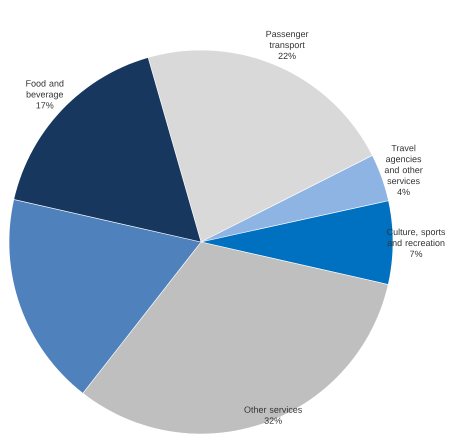 The image size is (468, 442). What do you see at coordinates (403, 192) in the screenshot?
I see `data-label: 4%` at bounding box center [403, 192].